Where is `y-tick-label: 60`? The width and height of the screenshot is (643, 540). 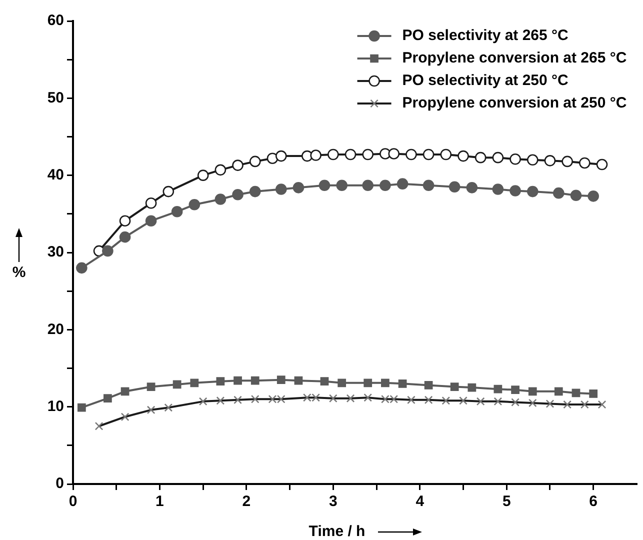 y-tick-label: 60 is located at coordinates (55, 21).